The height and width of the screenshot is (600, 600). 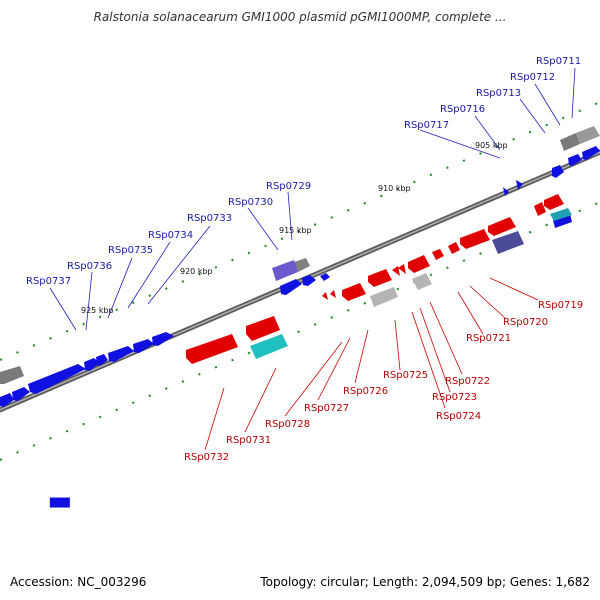 What do you see at coordinates (454, 397) in the screenshot?
I see `gene-label: RSp0723` at bounding box center [454, 397].